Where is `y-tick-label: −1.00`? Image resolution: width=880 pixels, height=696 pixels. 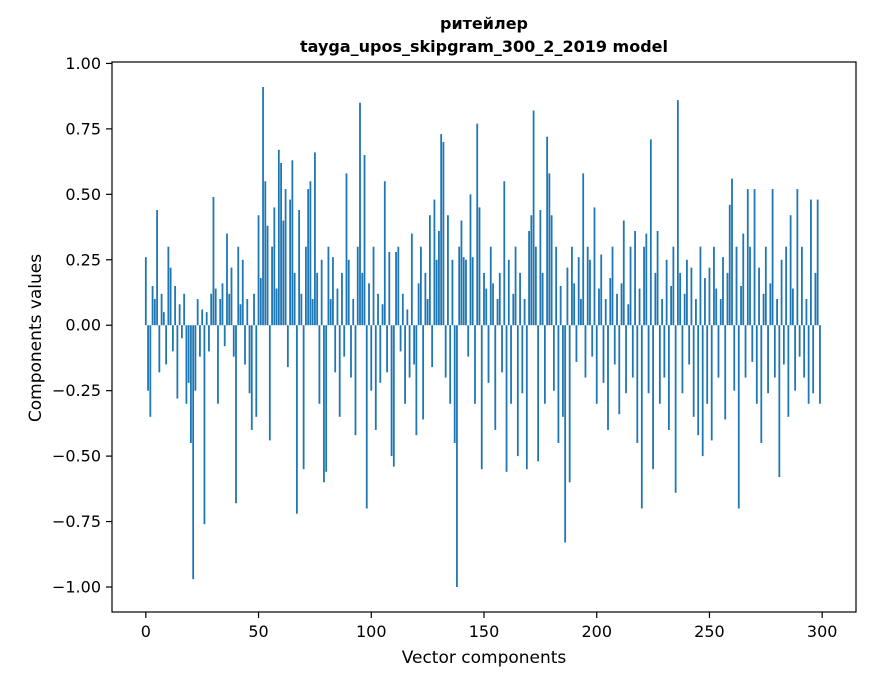
y-tick-label: −1.00 is located at coordinates (76, 587).